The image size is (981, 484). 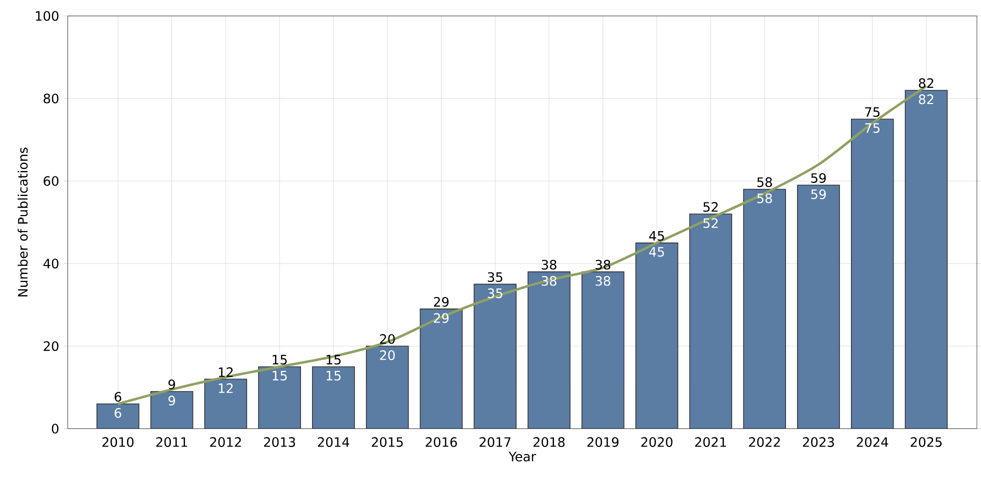 What do you see at coordinates (51, 98) in the screenshot?
I see `y-tick-label: 80` at bounding box center [51, 98].